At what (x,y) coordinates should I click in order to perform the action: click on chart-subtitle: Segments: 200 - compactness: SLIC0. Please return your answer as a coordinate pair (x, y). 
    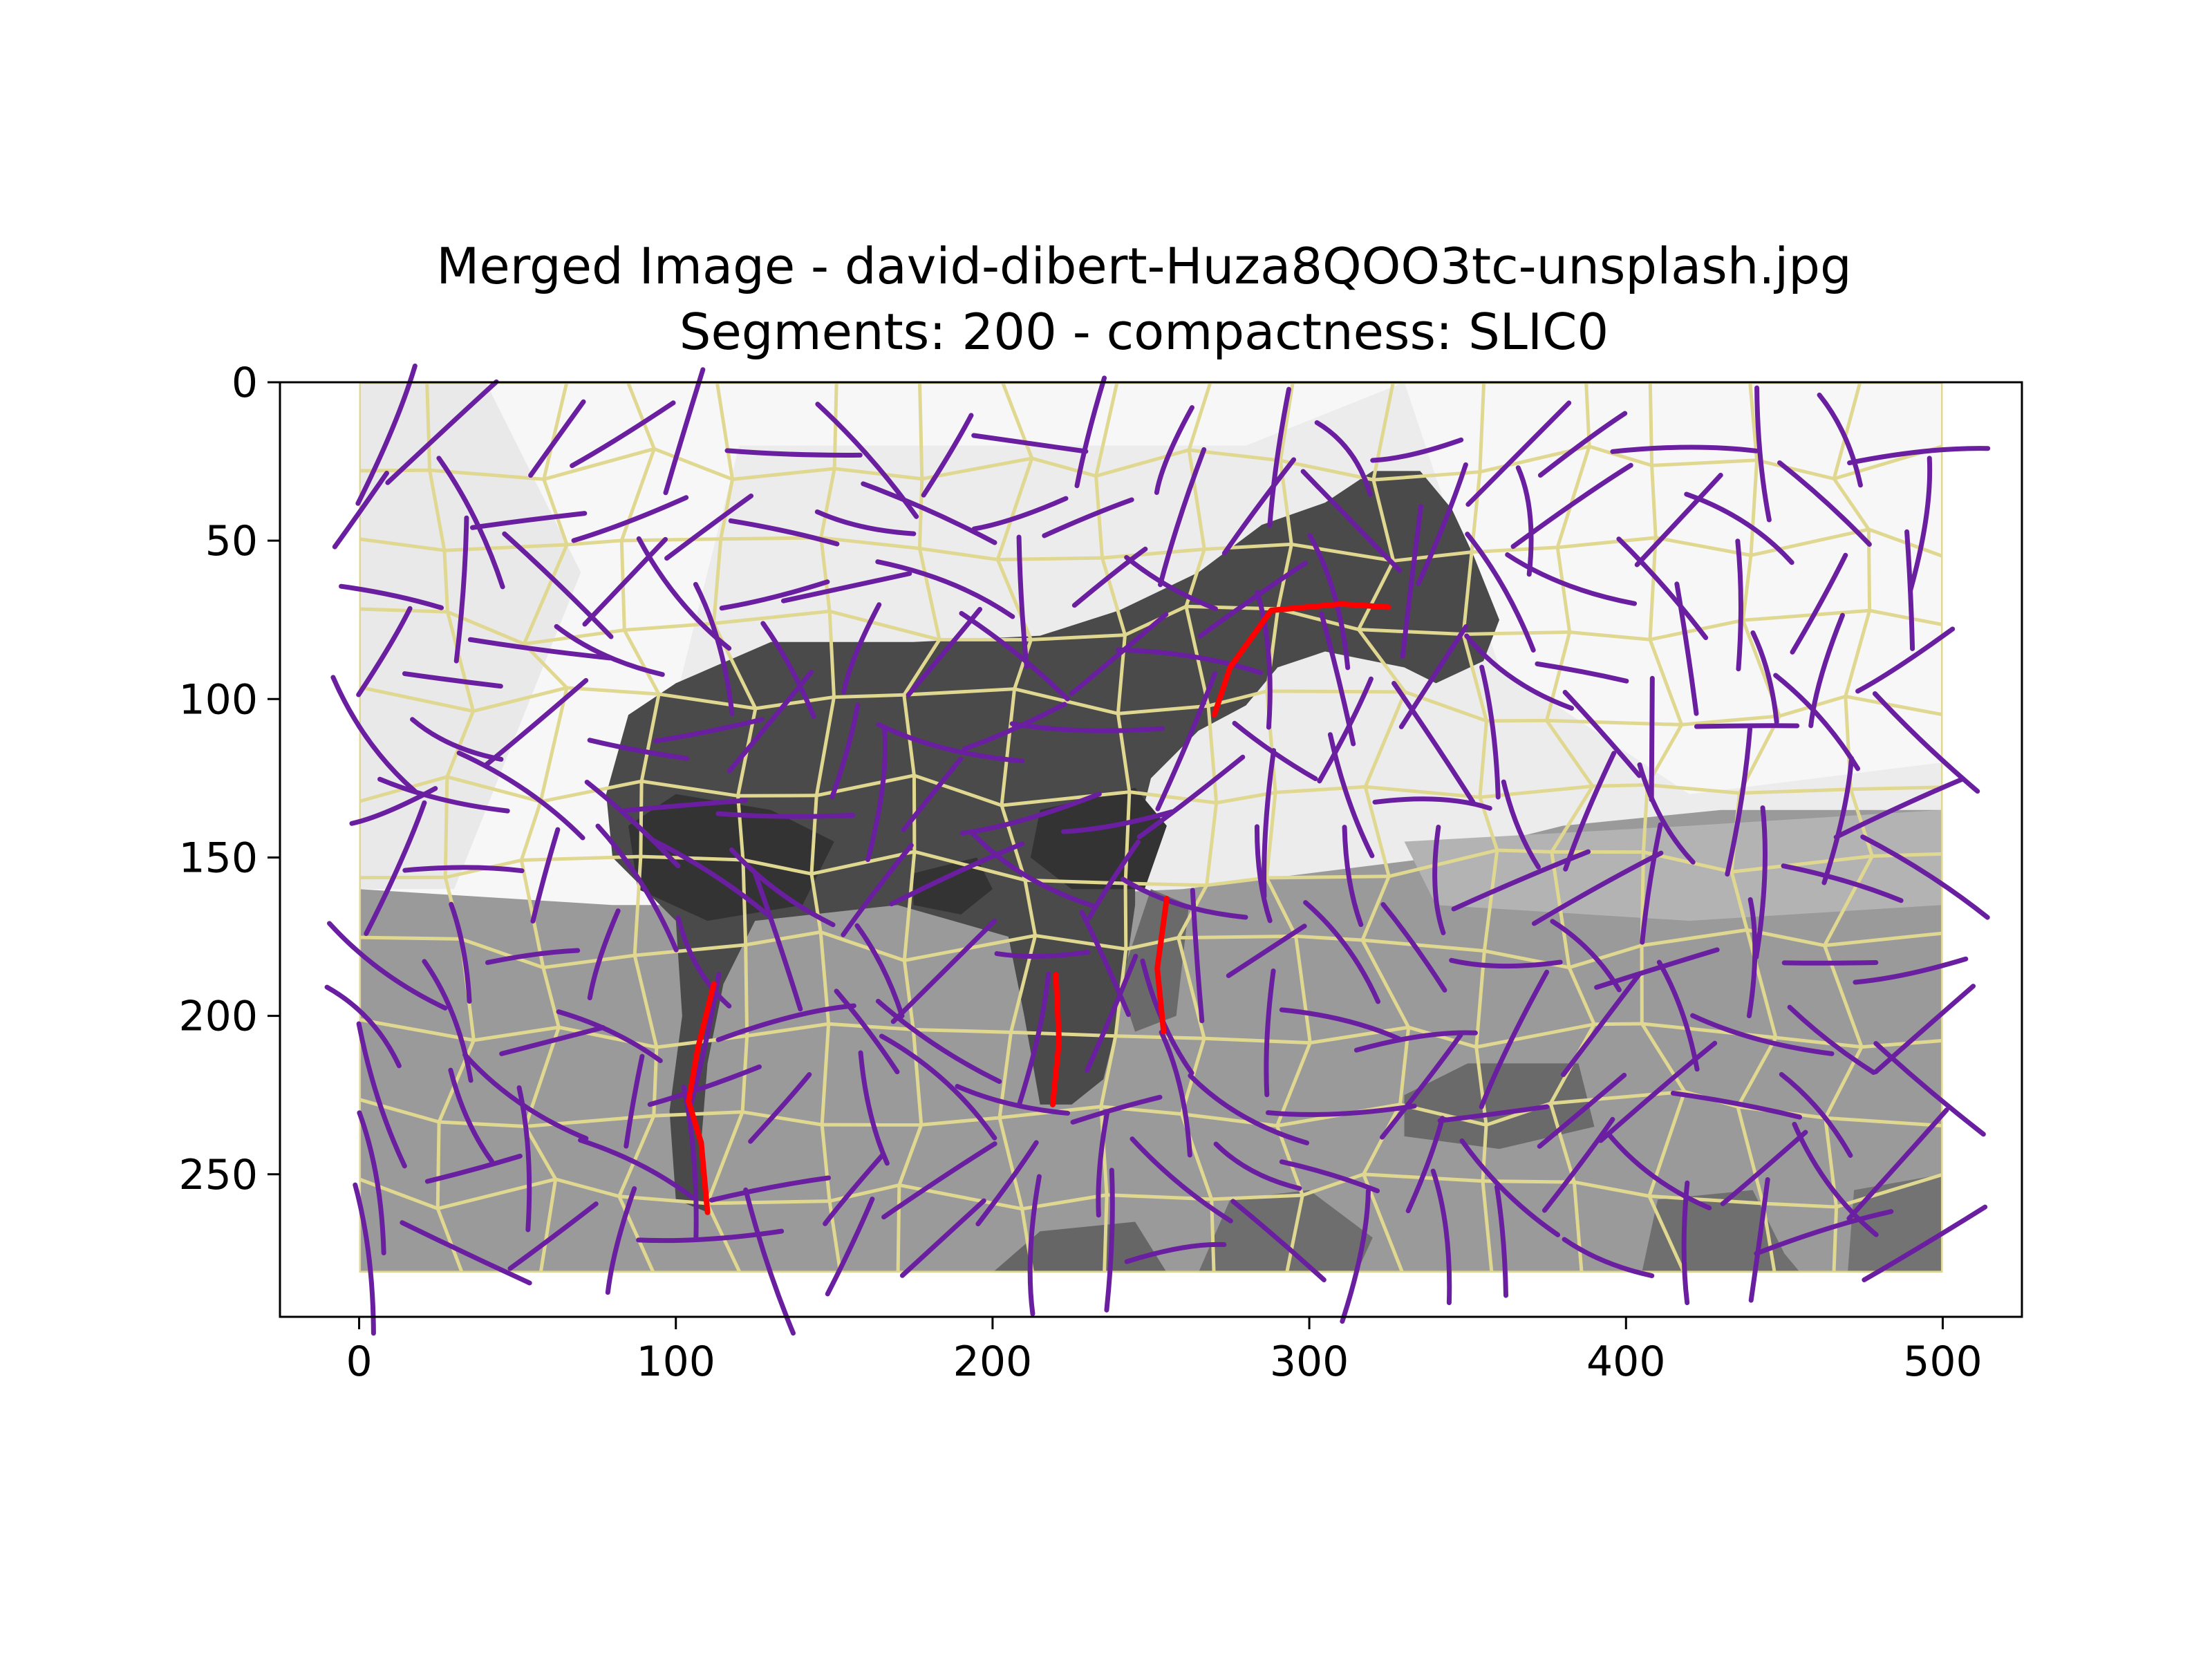
    Looking at the image, I should click on (1144, 332).